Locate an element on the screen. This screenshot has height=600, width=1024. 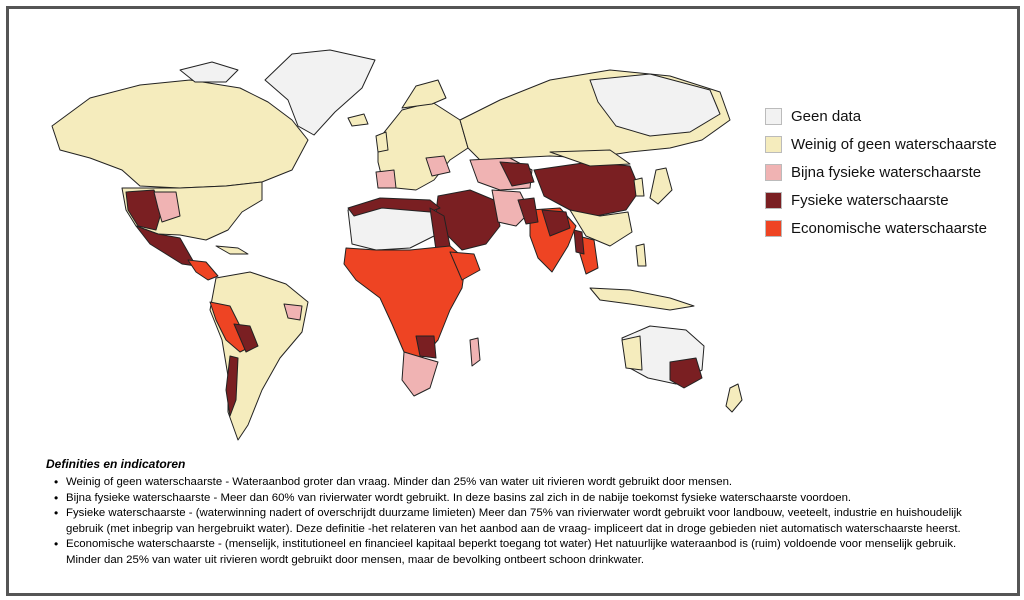
region-south-america is located at coordinates (259, 356).